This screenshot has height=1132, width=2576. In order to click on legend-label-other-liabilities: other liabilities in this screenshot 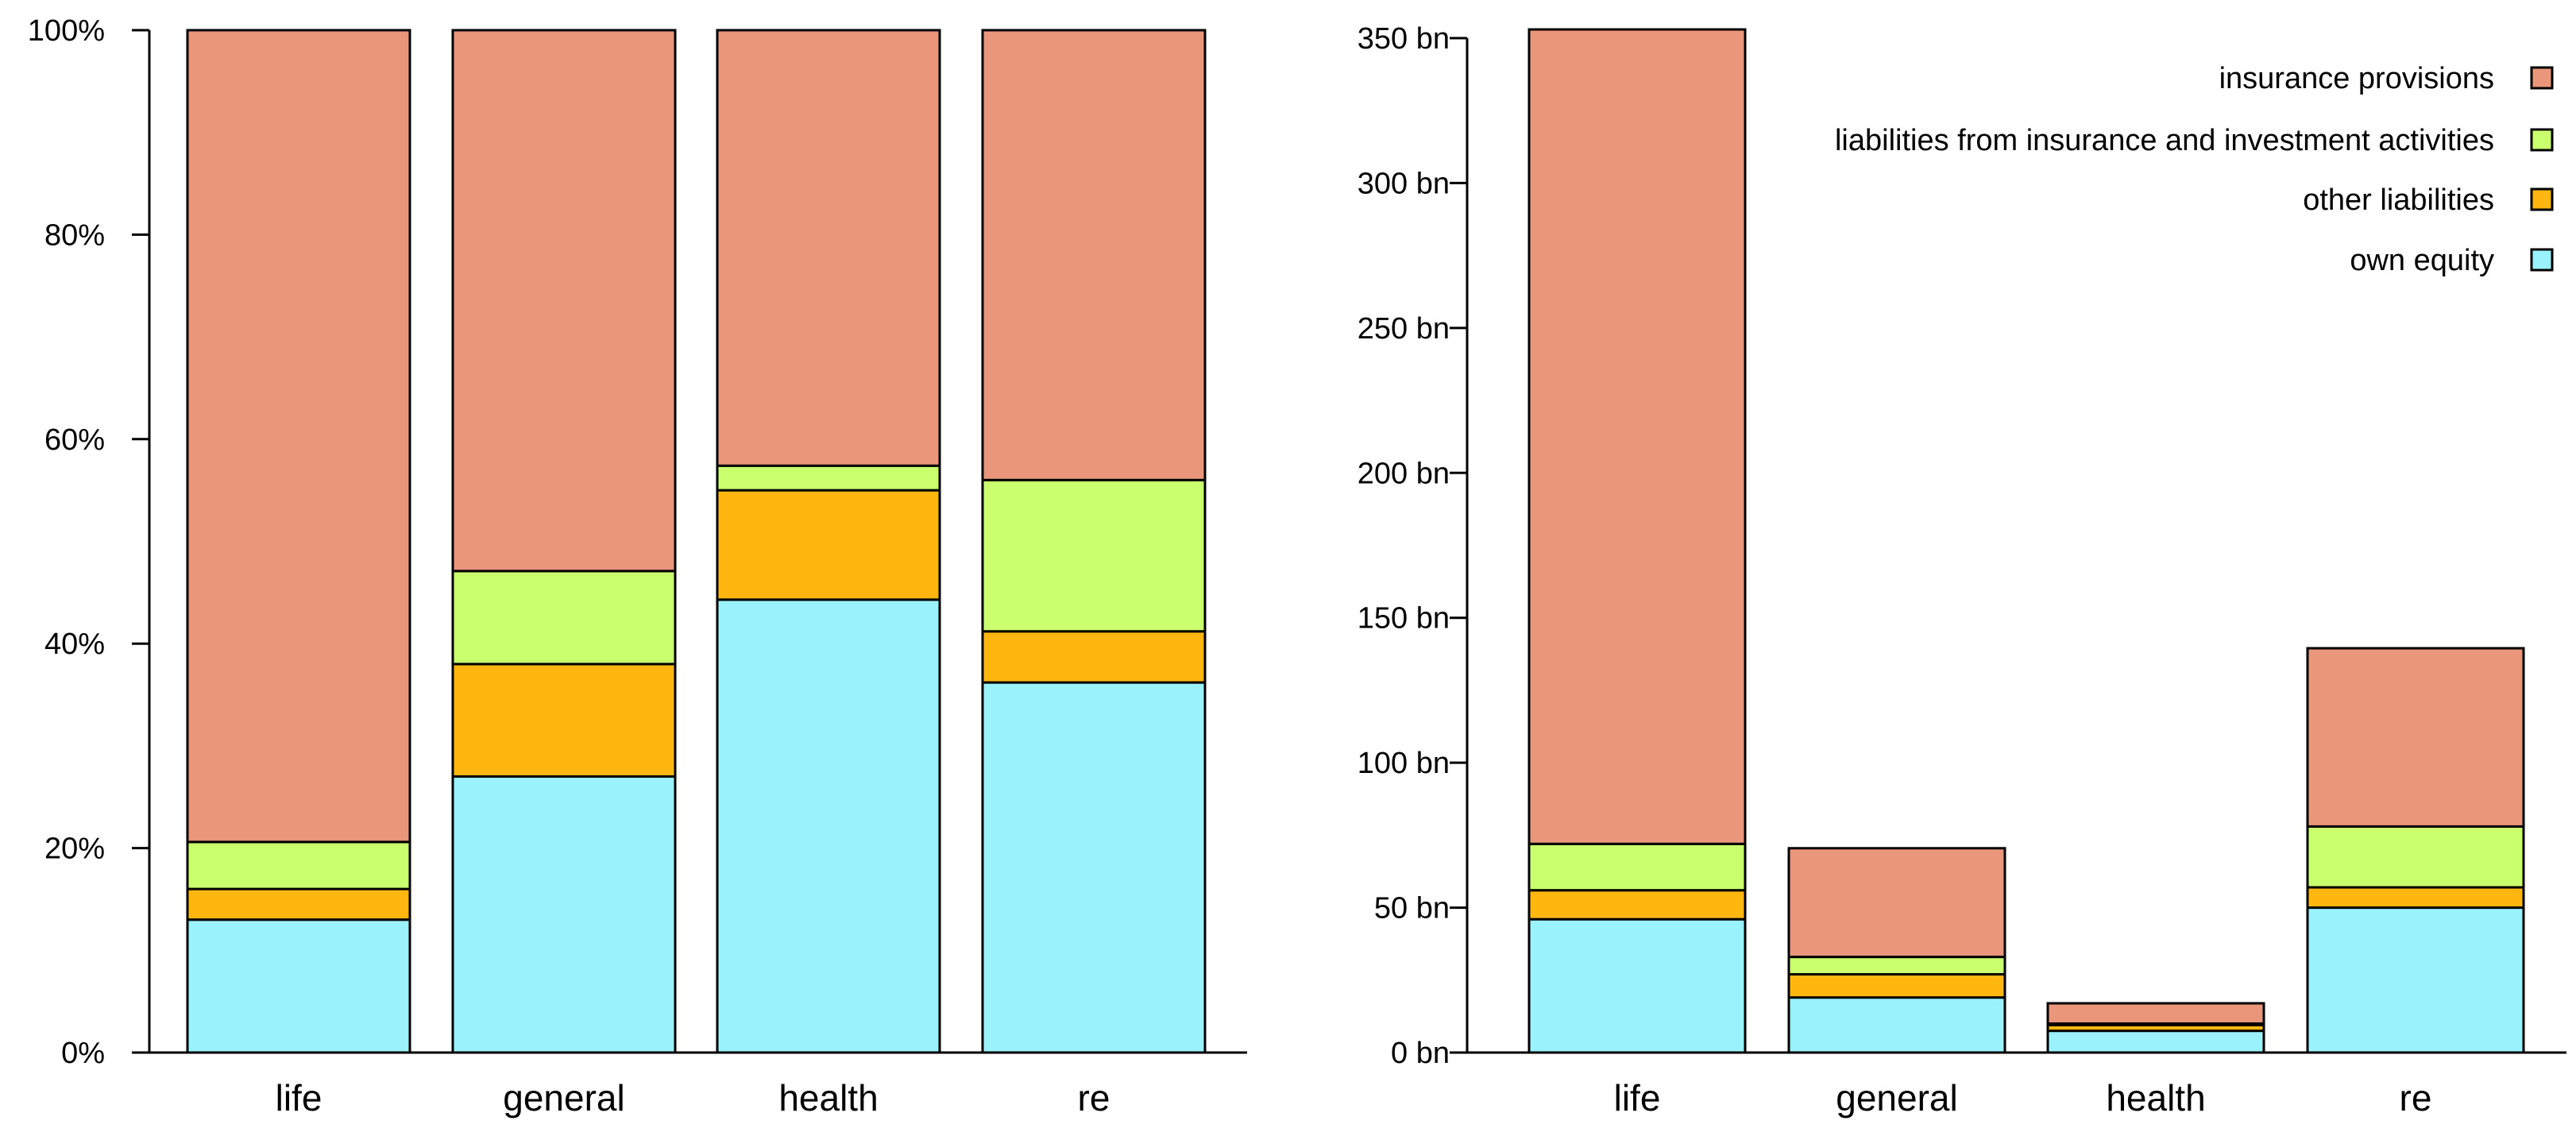, I will do `click(2398, 201)`.